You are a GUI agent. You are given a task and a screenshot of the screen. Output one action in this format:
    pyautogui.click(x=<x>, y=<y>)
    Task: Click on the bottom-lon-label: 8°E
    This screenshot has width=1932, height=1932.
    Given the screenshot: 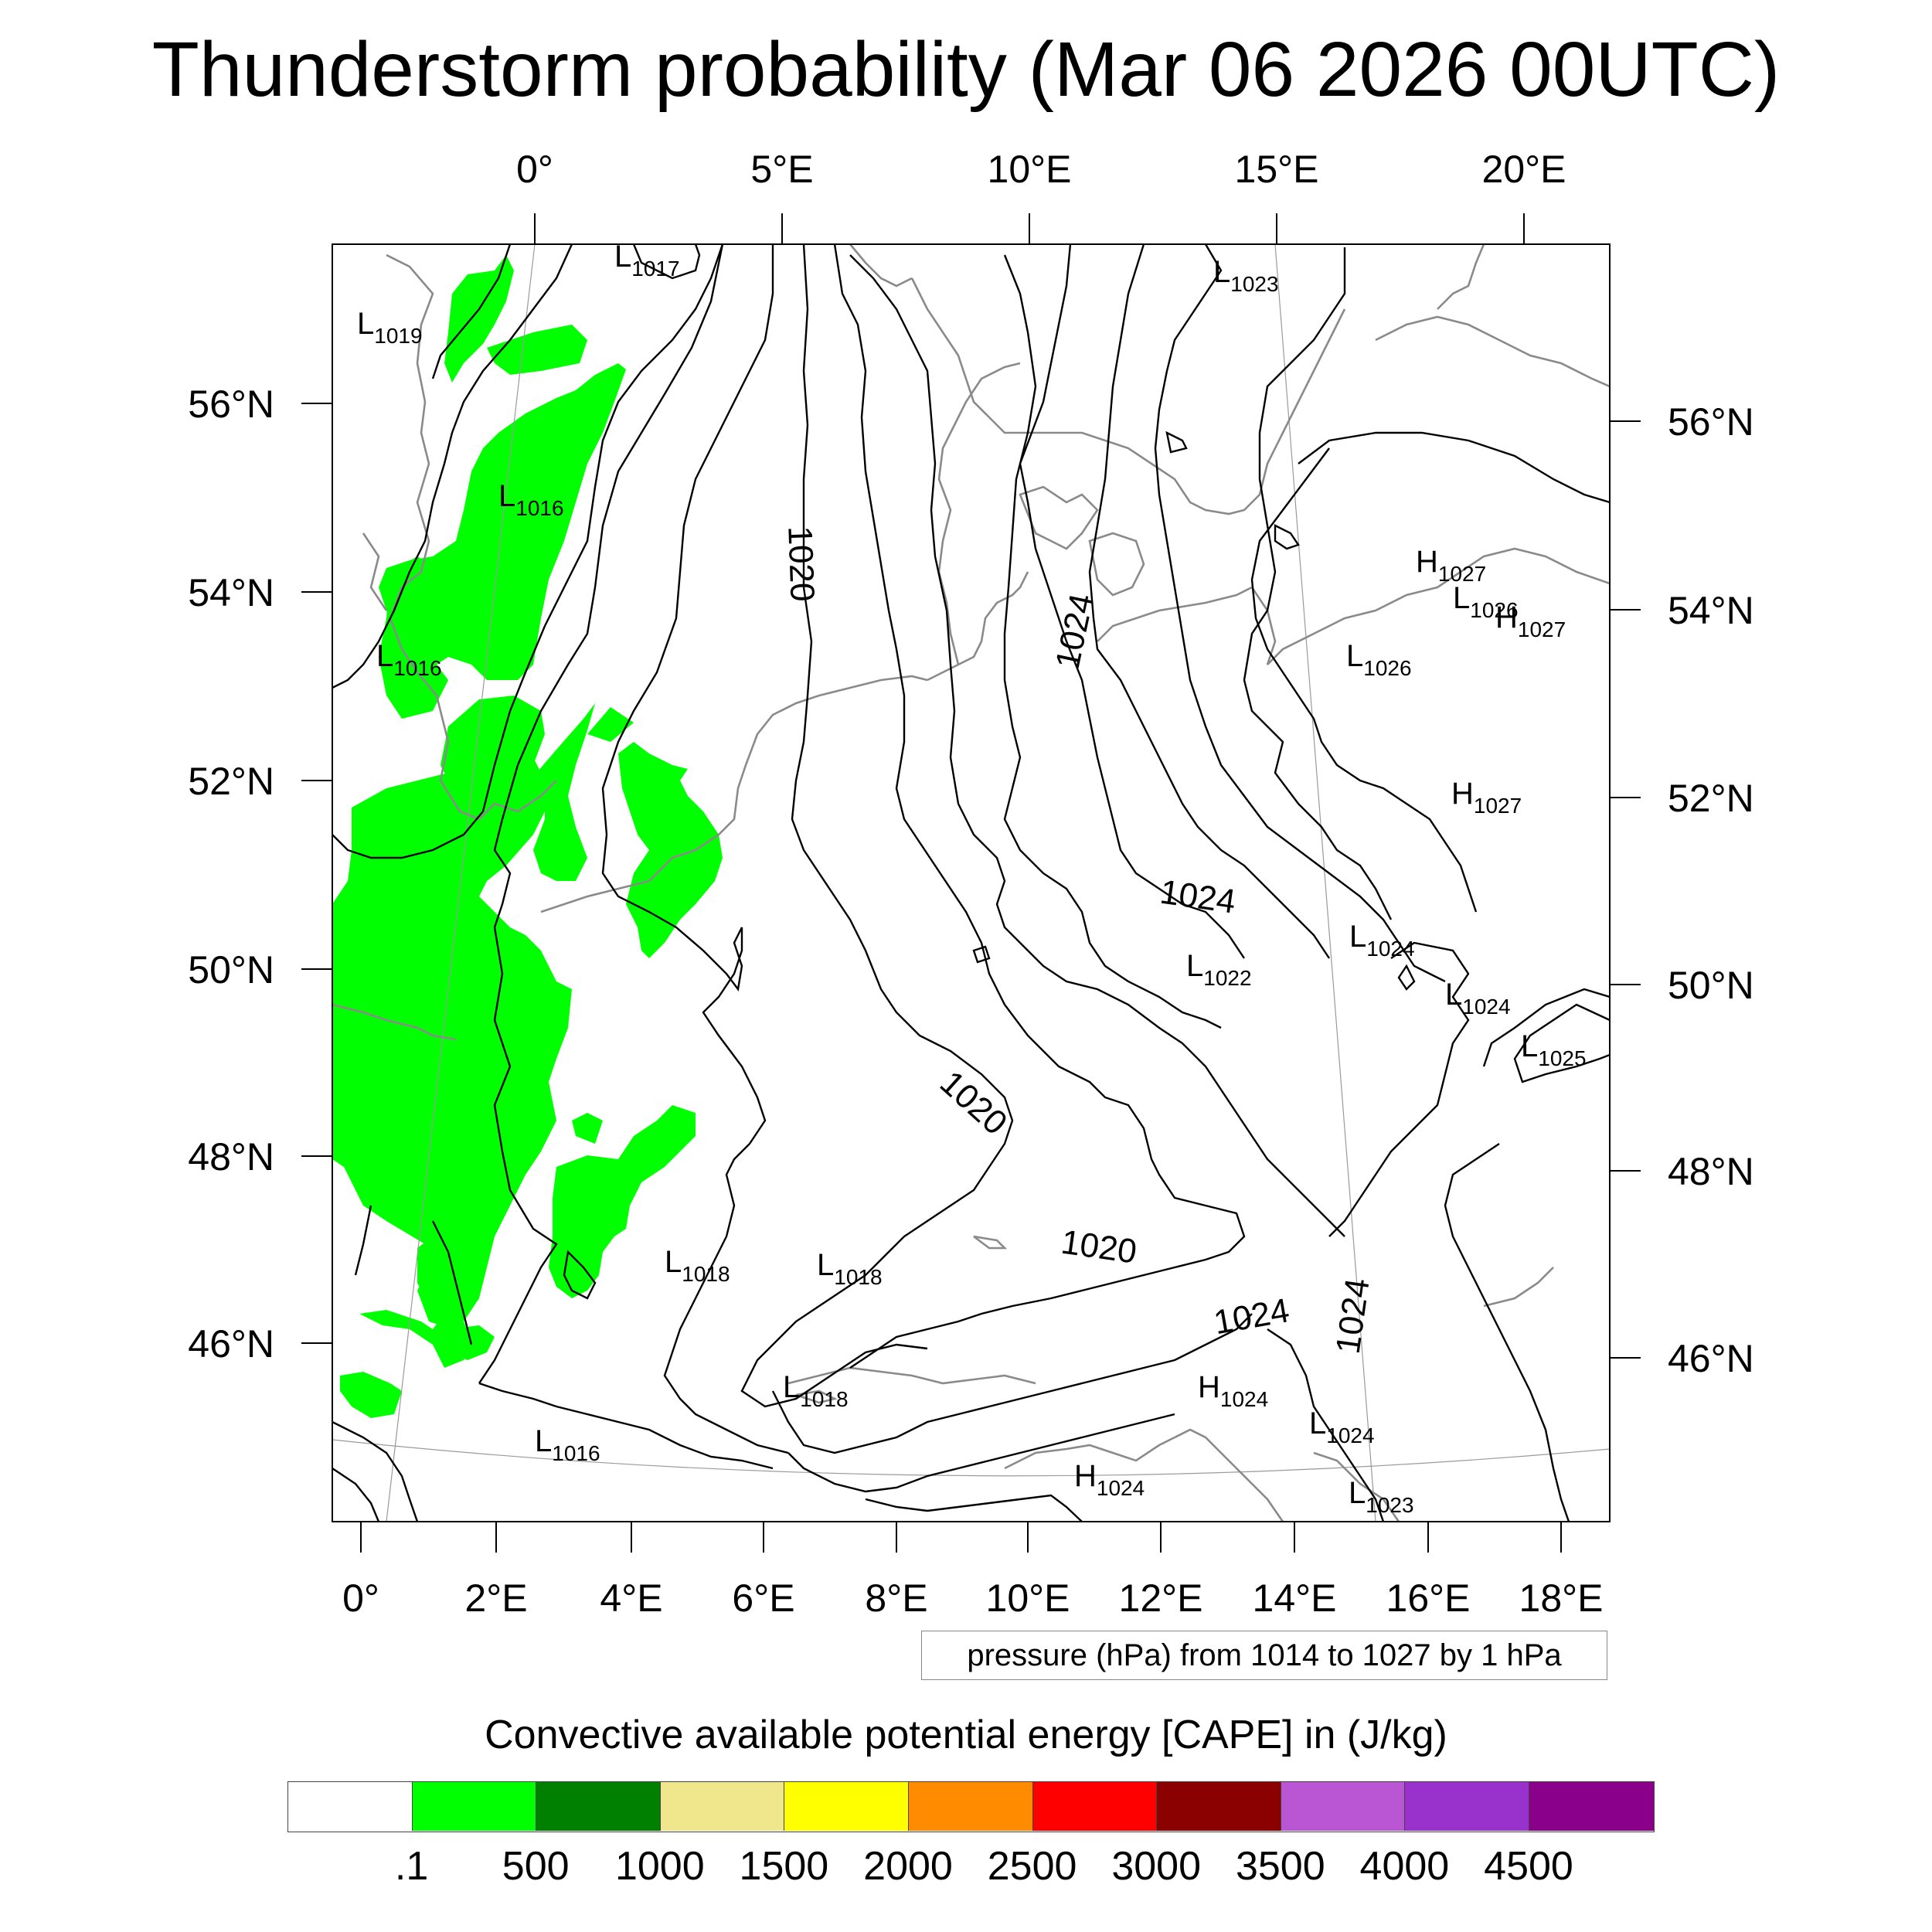 What is the action you would take?
    pyautogui.click(x=896, y=1599)
    